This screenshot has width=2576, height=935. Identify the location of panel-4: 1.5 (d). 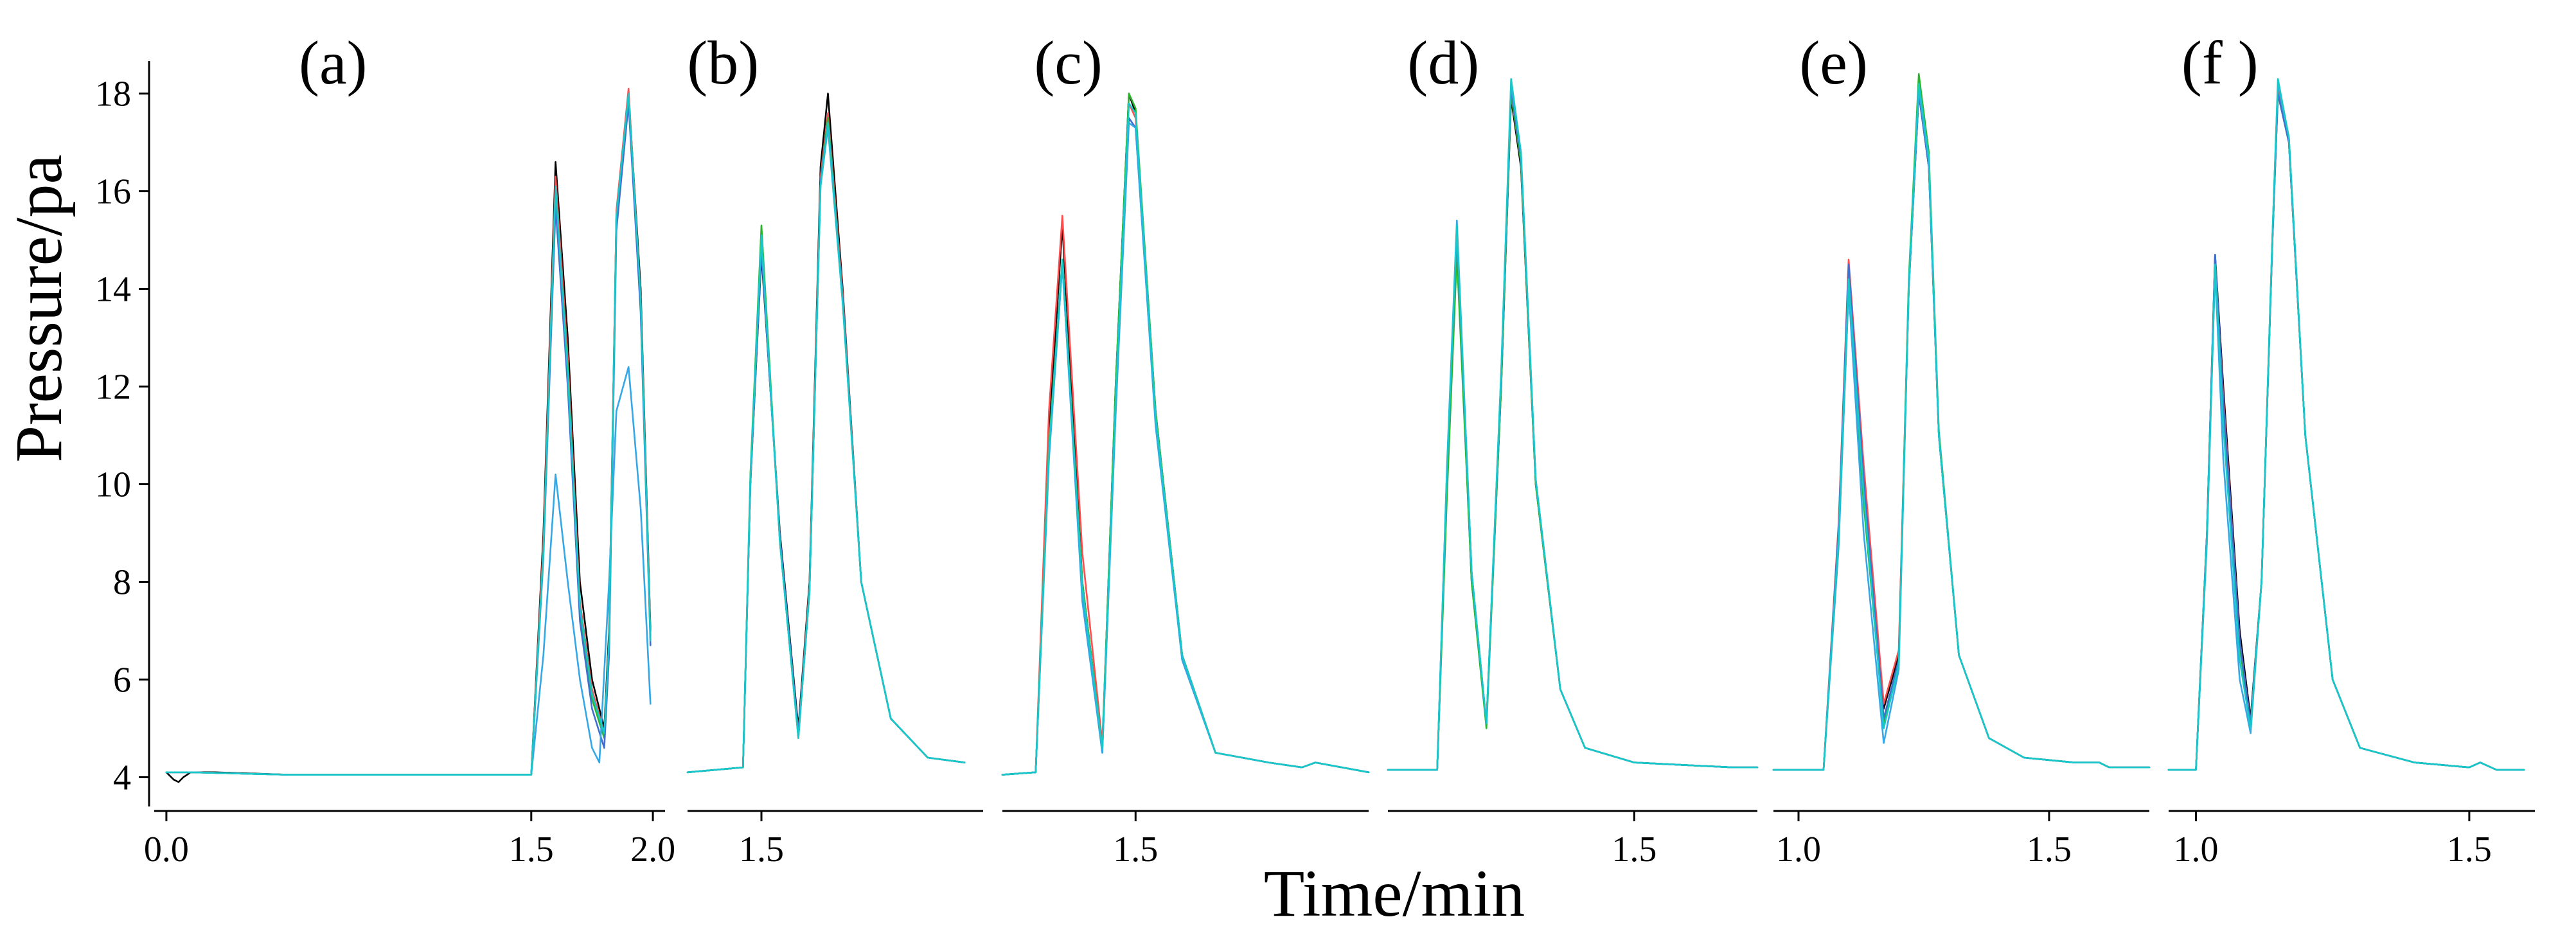
(1573, 448).